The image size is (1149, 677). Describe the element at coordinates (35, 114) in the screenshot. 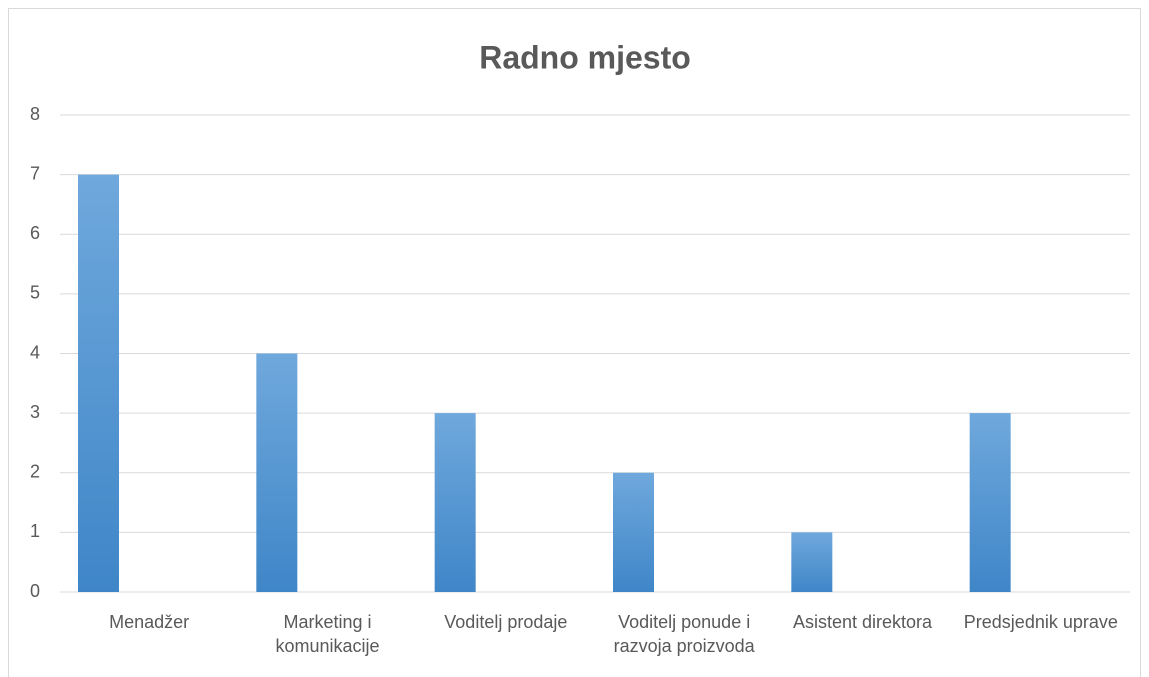

I see `y-tick-label: 8` at that location.